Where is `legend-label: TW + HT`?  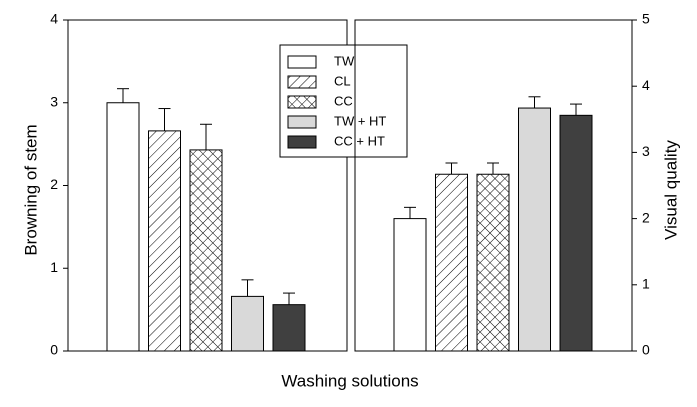
legend-label: TW + HT is located at coordinates (360, 120).